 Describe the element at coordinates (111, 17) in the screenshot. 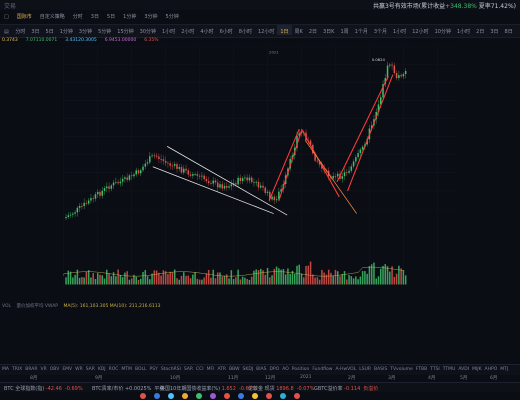

I see `menu-item: 5日` at that location.